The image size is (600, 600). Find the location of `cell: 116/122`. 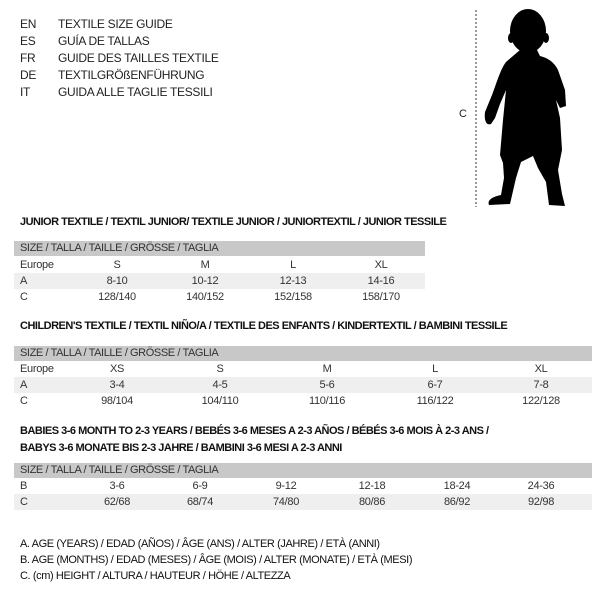

cell: 116/122 is located at coordinates (435, 401).